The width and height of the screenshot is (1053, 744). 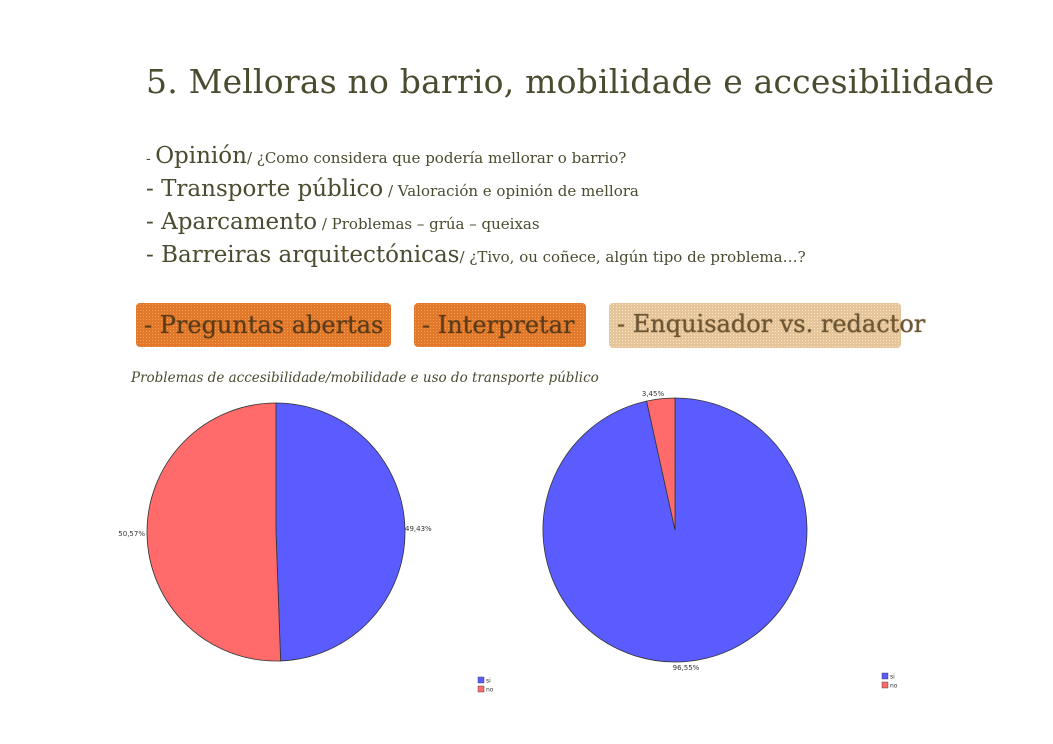 I want to click on pie1-data-label-no: 50,57%, so click(x=131, y=534).